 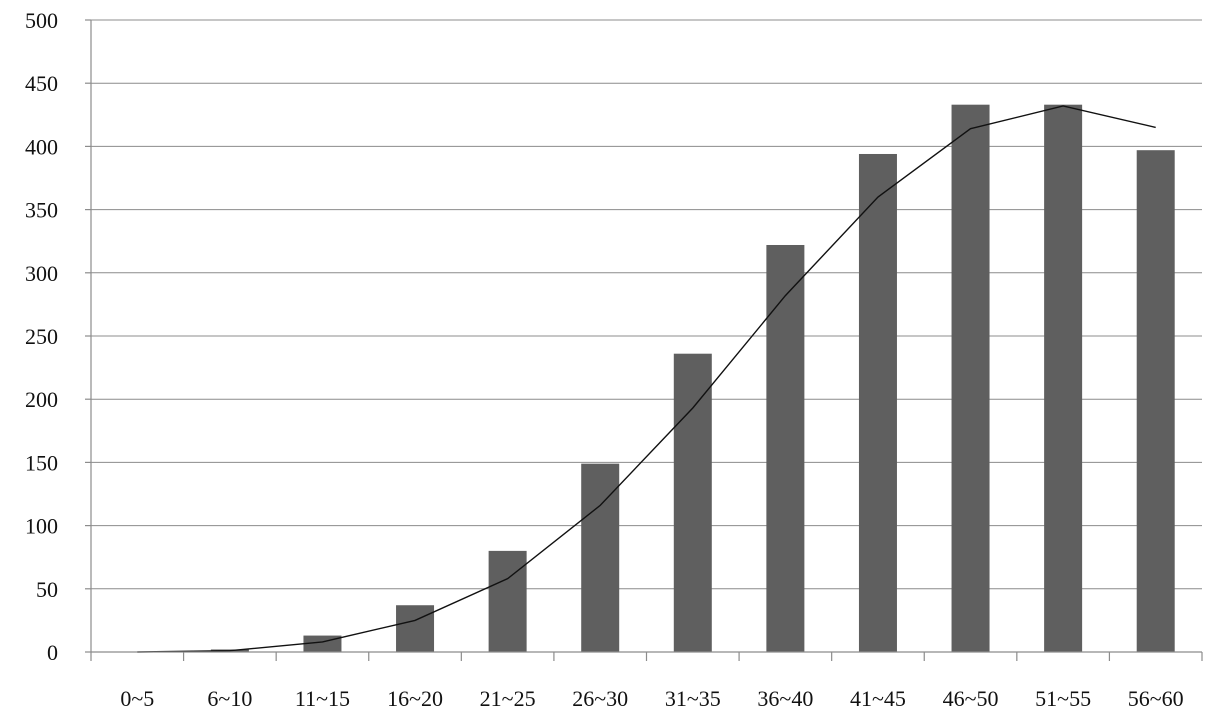 What do you see at coordinates (600, 557) in the screenshot?
I see `bar-26~30` at bounding box center [600, 557].